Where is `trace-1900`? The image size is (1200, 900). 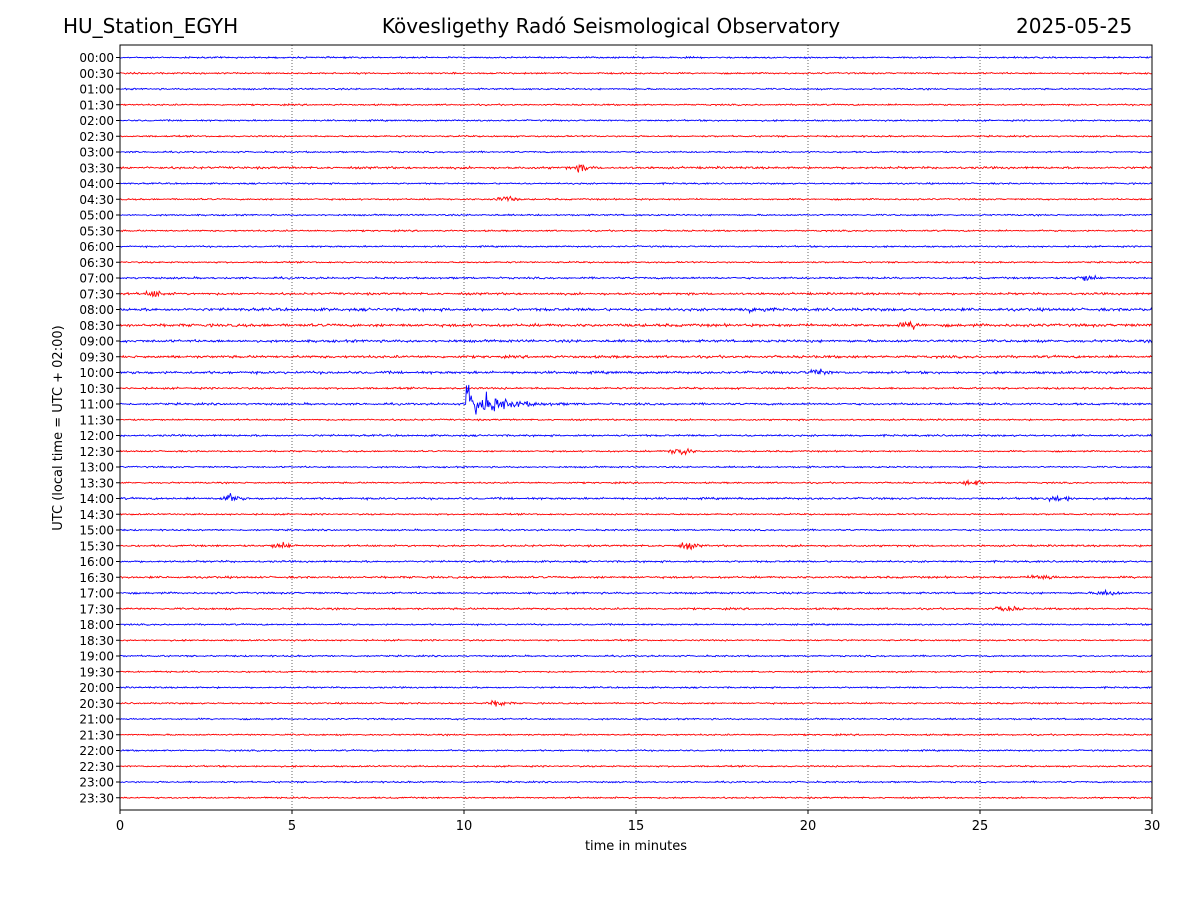 trace-1900 is located at coordinates (636, 656).